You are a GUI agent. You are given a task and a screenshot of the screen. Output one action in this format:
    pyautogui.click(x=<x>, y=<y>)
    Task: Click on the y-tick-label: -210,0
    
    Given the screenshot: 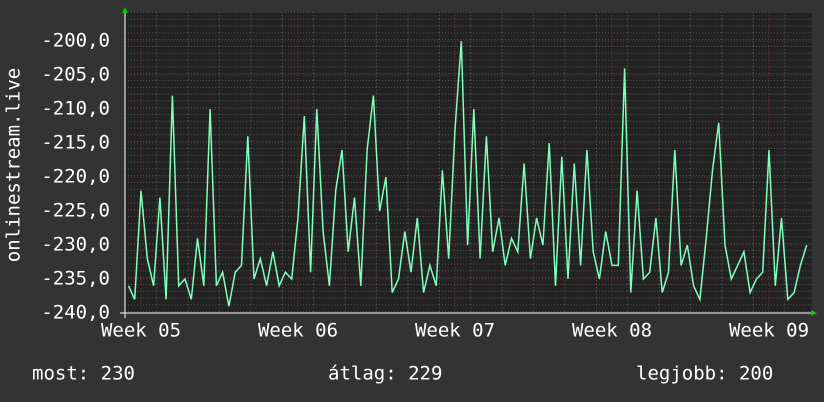 What is the action you would take?
    pyautogui.click(x=75, y=109)
    